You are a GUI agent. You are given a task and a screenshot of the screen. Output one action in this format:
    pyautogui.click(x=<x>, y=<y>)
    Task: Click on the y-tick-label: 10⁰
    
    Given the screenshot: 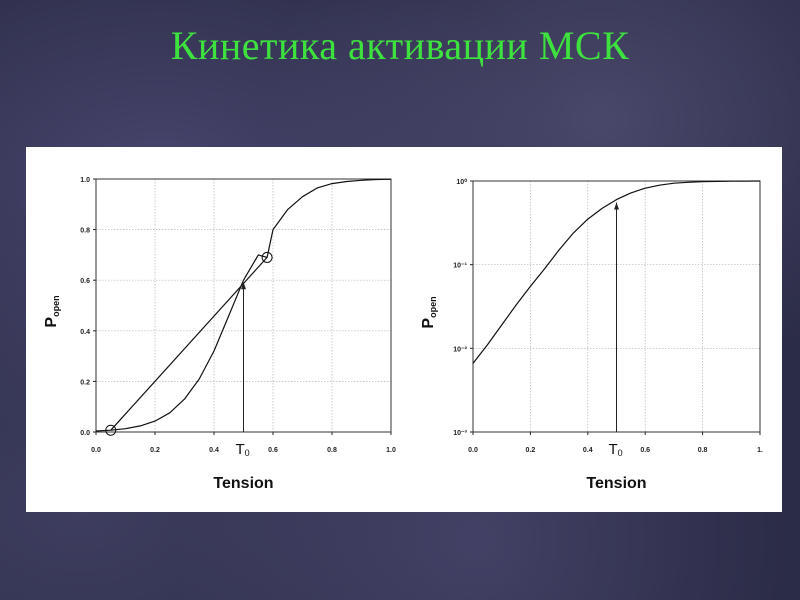 What is the action you would take?
    pyautogui.click(x=461, y=182)
    